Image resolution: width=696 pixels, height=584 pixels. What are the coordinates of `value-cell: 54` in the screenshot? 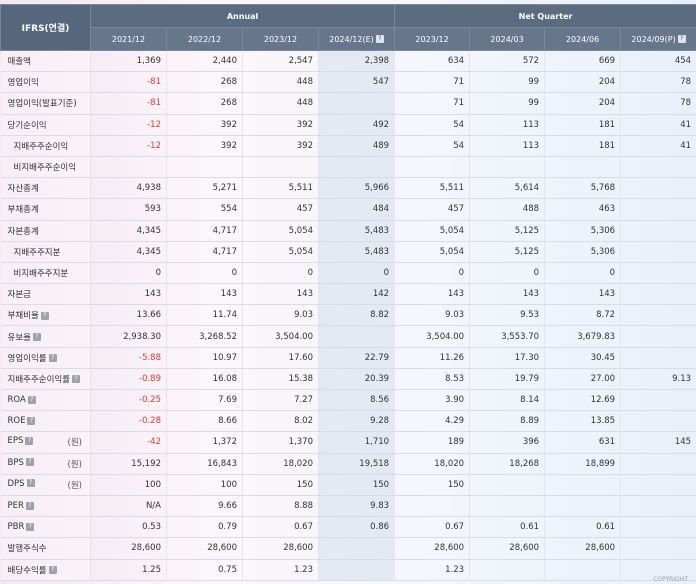 It's located at (432, 125).